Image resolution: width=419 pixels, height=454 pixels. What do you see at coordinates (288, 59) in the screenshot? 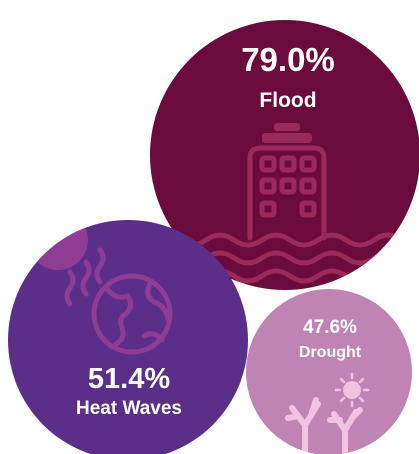
I see `bubble-flood-value: 79.0%` at bounding box center [288, 59].